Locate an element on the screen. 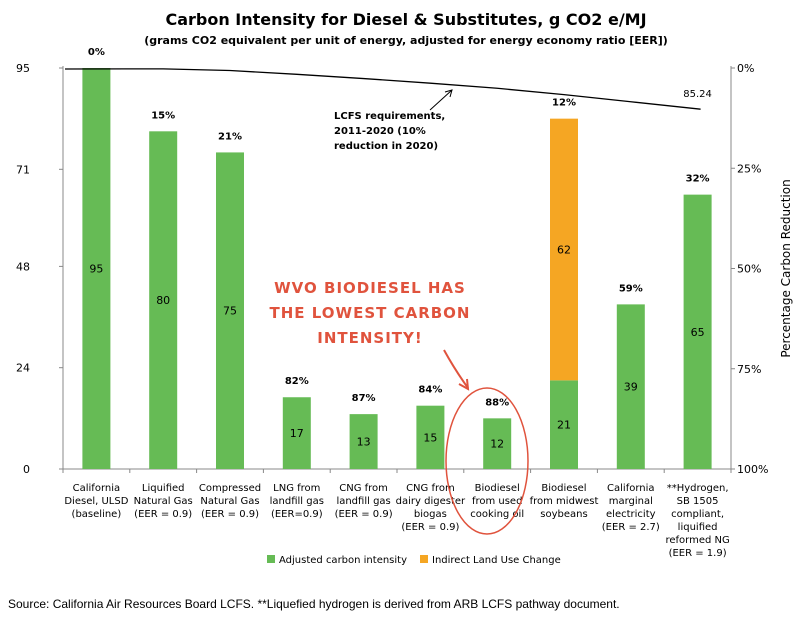 This screenshot has height=620, width=812. category-label: biogas is located at coordinates (430, 514).